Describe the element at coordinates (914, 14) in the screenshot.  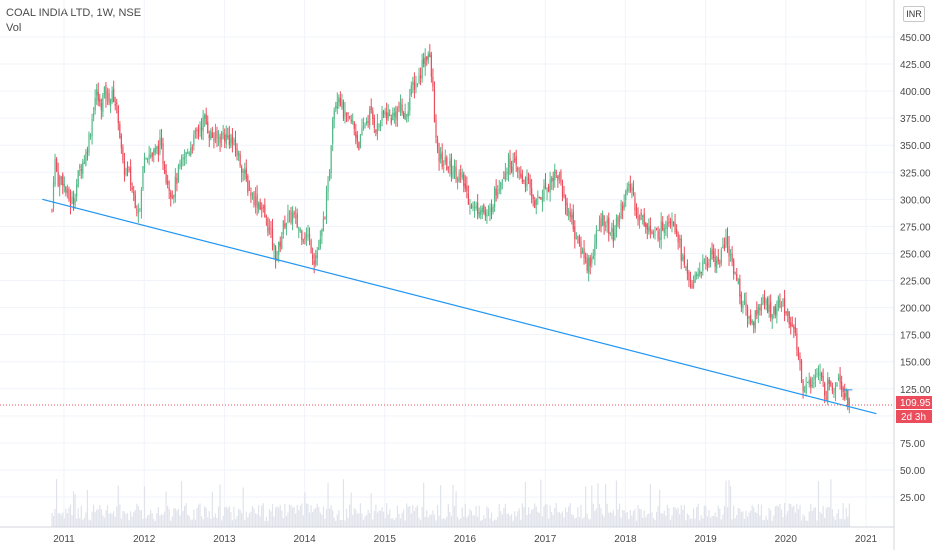
I see `currency-button: INR` at that location.